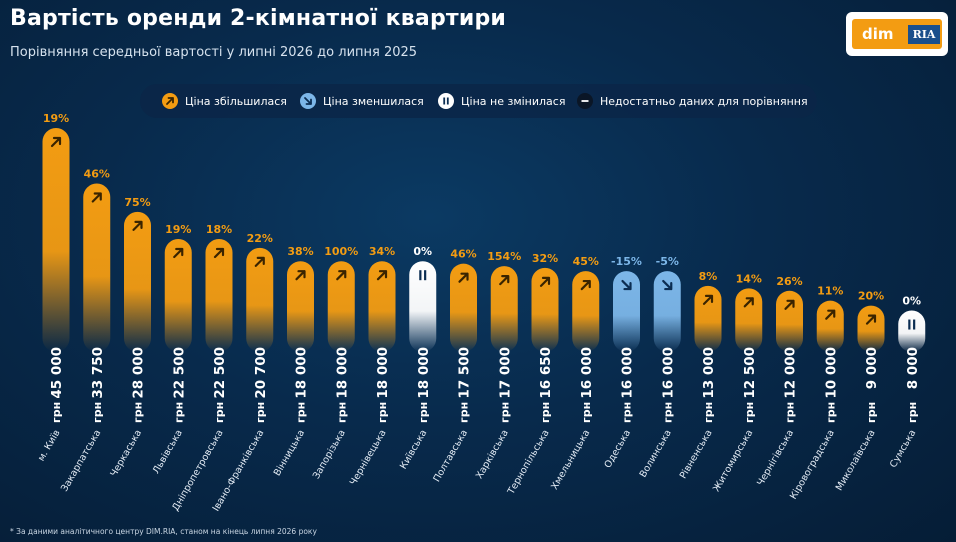 This screenshot has height=542, width=956. What do you see at coordinates (258, 18) in the screenshot?
I see `page-title: Вартість оренди 2-кімнатної квартири` at bounding box center [258, 18].